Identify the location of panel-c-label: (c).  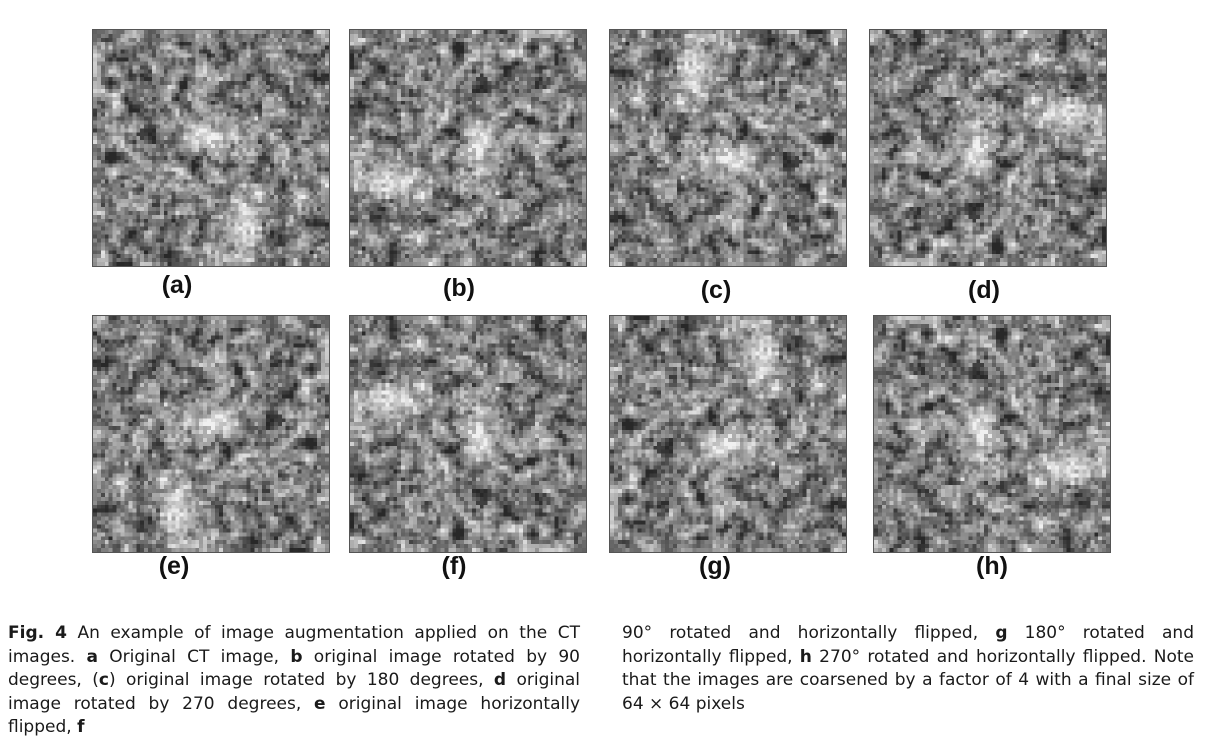
(716, 290).